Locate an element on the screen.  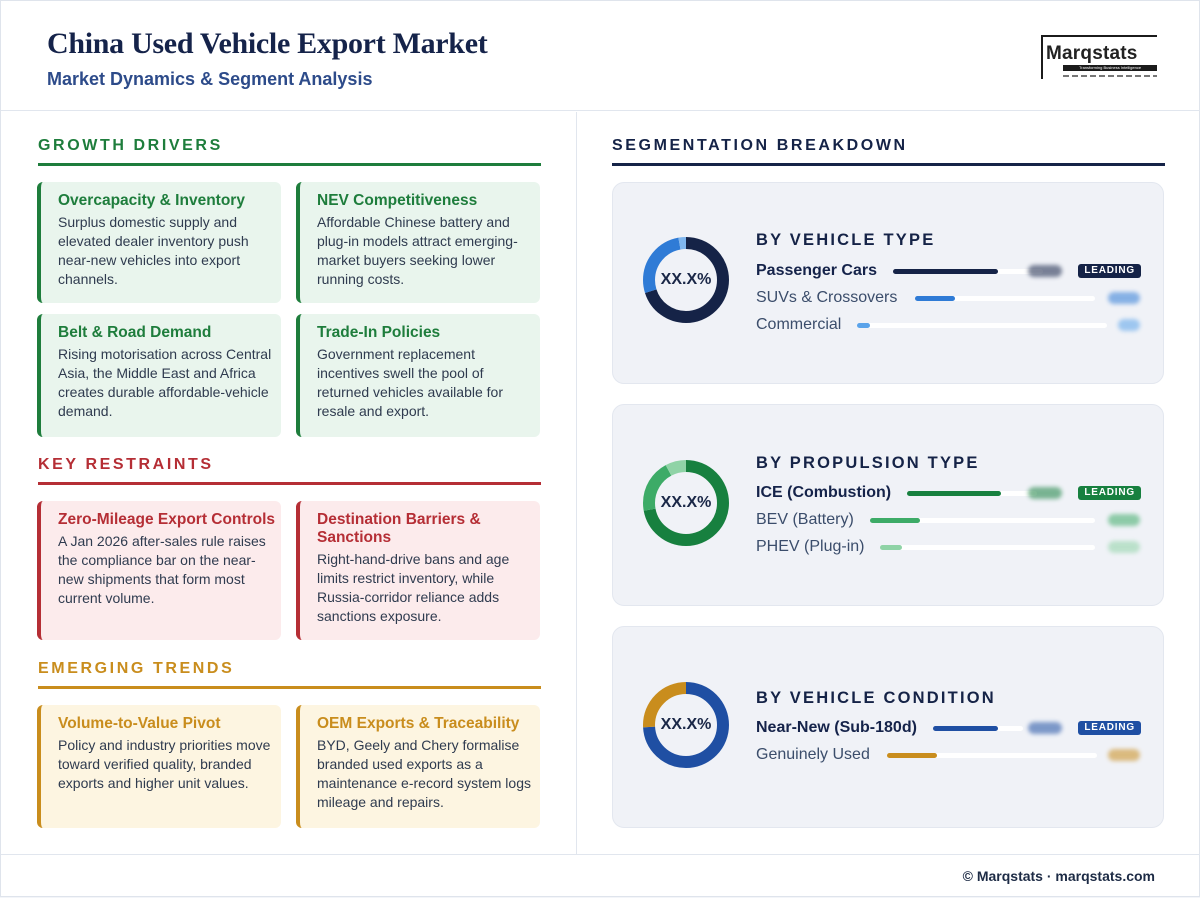
segment-row: BEV (Battery) is located at coordinates (948, 520).